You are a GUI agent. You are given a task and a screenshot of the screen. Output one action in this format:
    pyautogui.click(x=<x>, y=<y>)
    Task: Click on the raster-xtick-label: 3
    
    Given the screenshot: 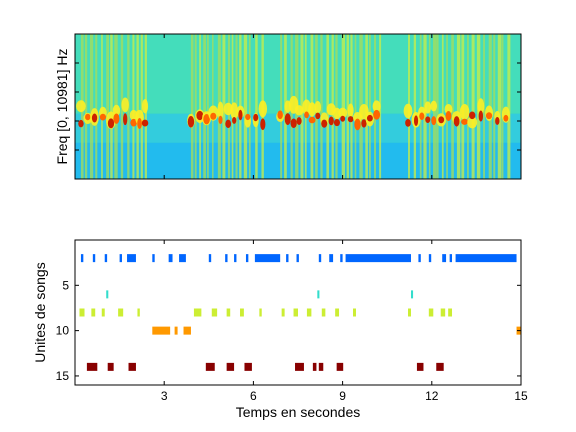 What is the action you would take?
    pyautogui.click(x=164, y=396)
    